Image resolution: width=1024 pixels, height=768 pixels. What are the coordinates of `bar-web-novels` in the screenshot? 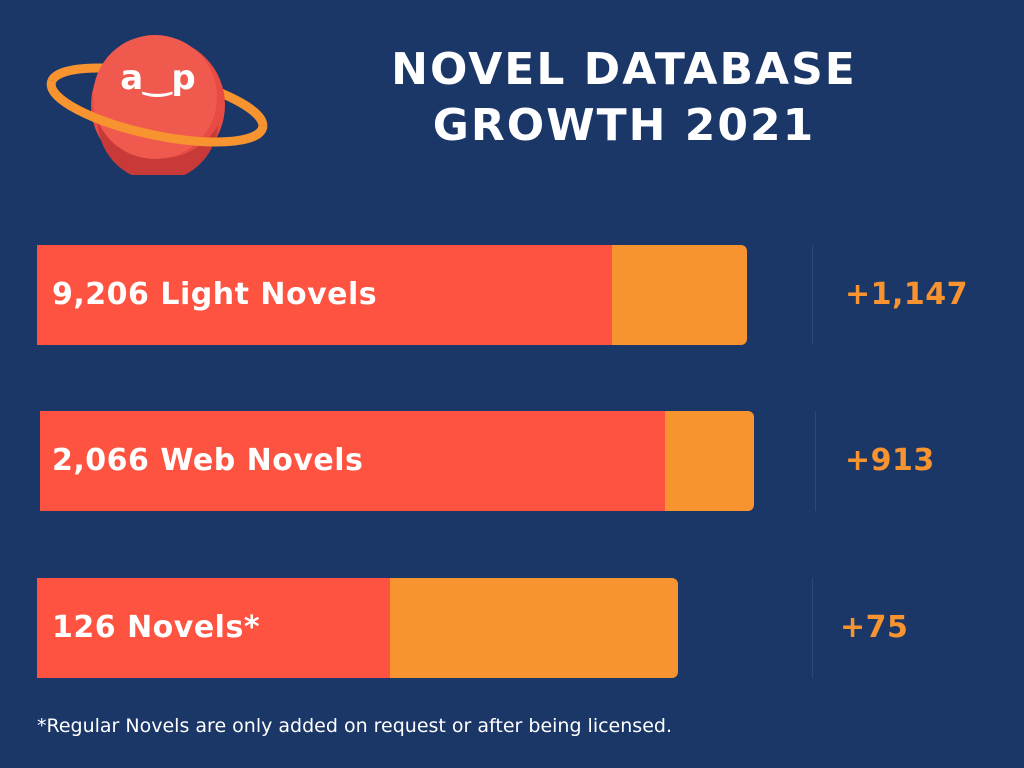 It's located at (397, 461).